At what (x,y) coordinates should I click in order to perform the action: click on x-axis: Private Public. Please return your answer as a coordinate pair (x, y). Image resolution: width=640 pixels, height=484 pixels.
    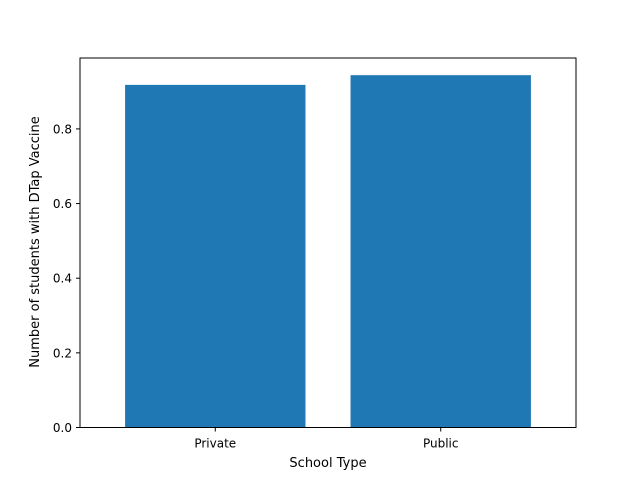
    Looking at the image, I should click on (326, 439).